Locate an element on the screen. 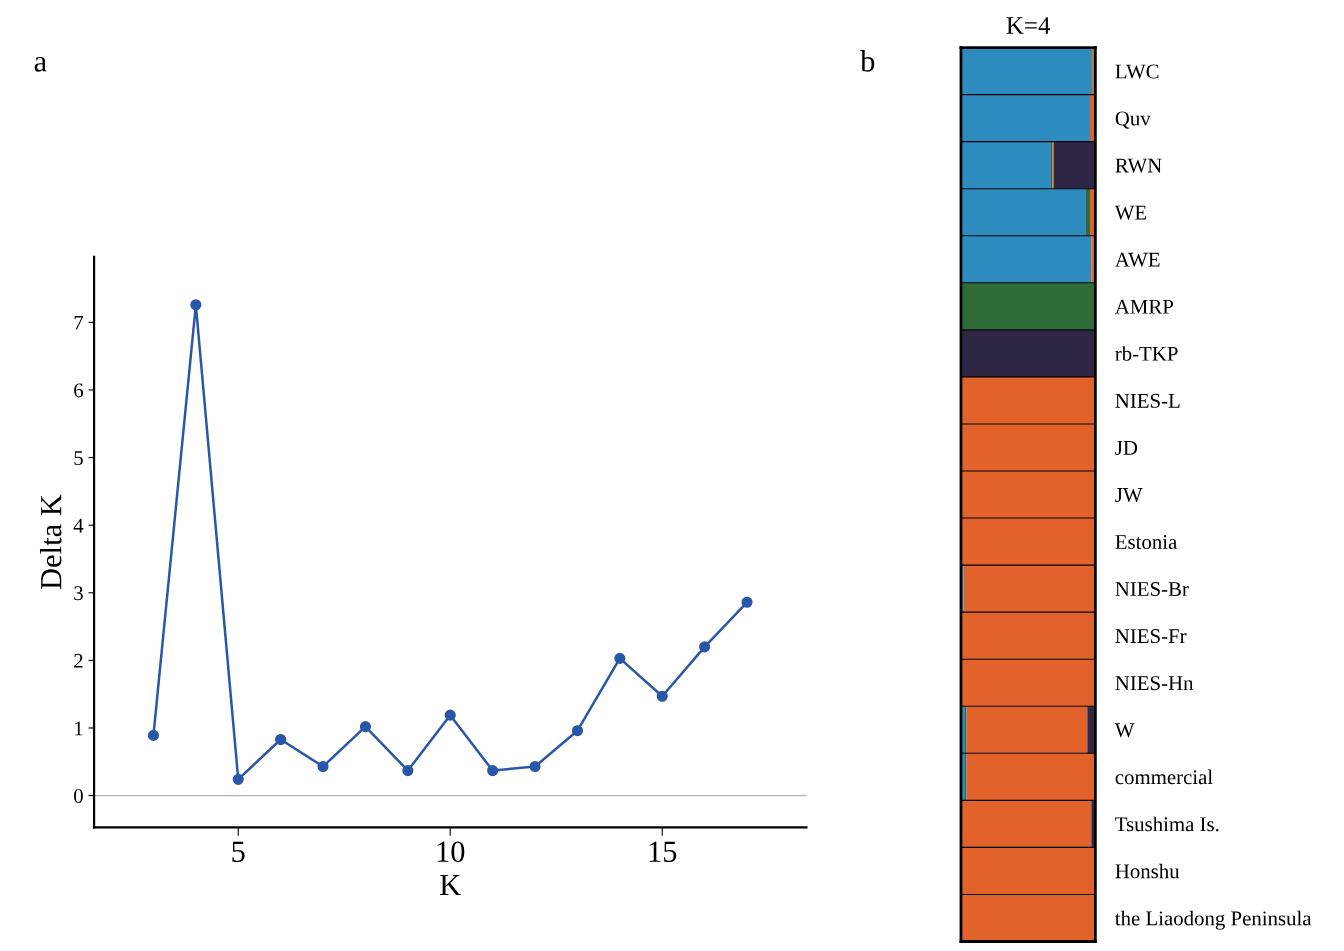 The width and height of the screenshot is (1344, 951). y-tick-label: NIES-Br is located at coordinates (1152, 589).